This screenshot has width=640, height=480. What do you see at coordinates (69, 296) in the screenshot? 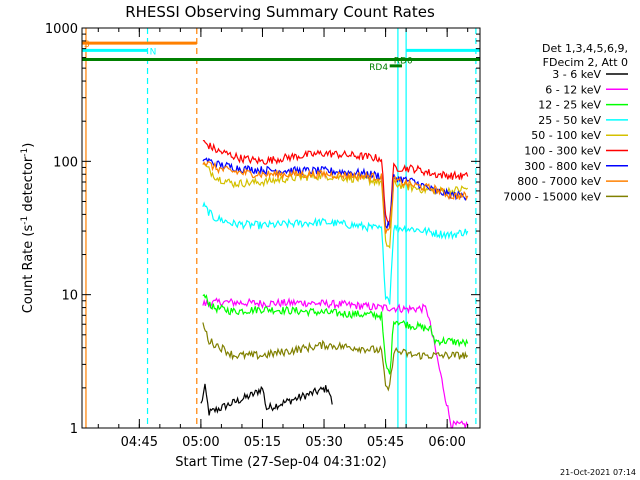
I see `y-tick-label: 10` at bounding box center [69, 296].